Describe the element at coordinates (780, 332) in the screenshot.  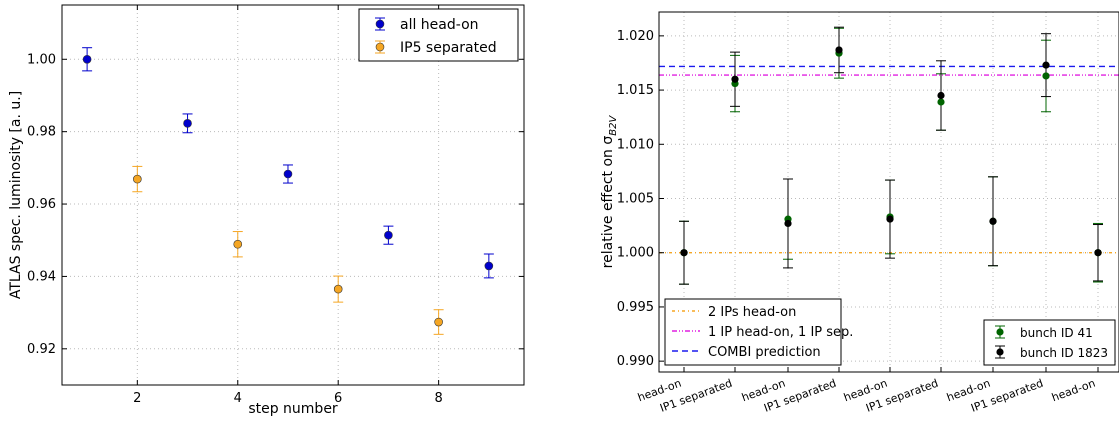
I see `legend-1-ip-head-on-1-ip-sep: 1 IP head-on, 1 IP sep.` at that location.